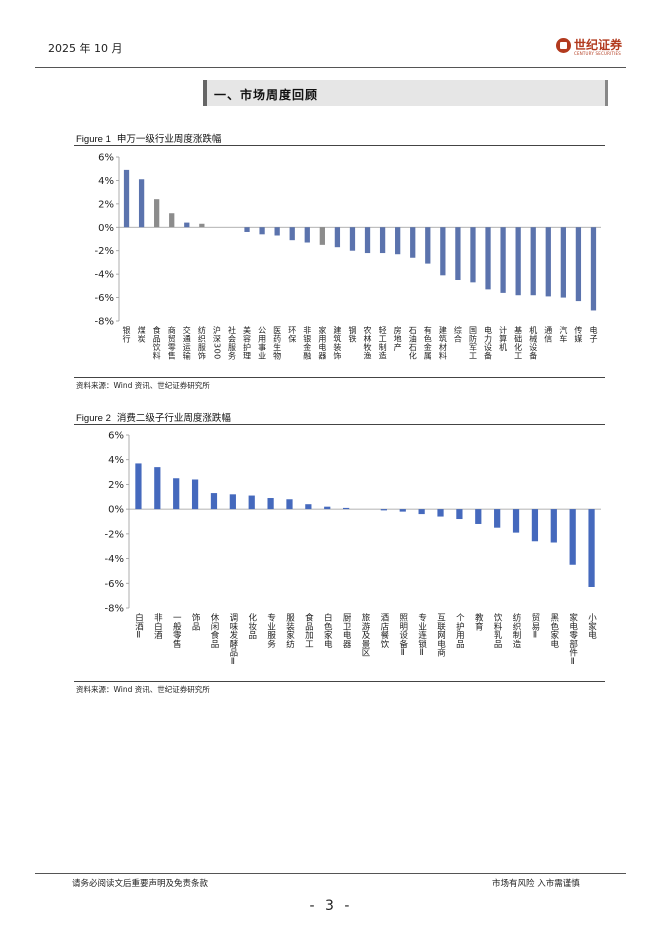 This screenshot has width=662, height=936. What do you see at coordinates (277, 343) in the screenshot?
I see `x-tick-label: 医药生物` at bounding box center [277, 343].